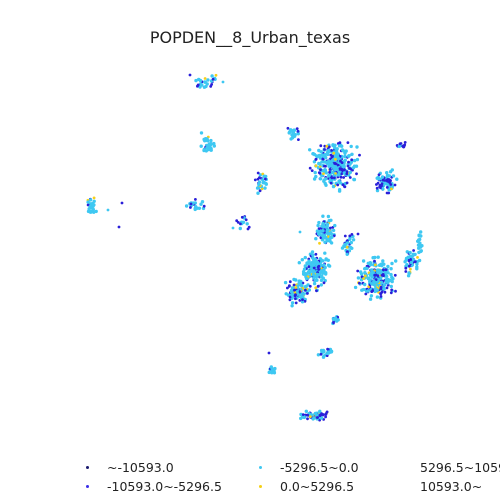 The width and height of the screenshot is (500, 500). Describe the element at coordinates (140, 467) in the screenshot. I see `legend-label-1: ~-10593.0` at that location.